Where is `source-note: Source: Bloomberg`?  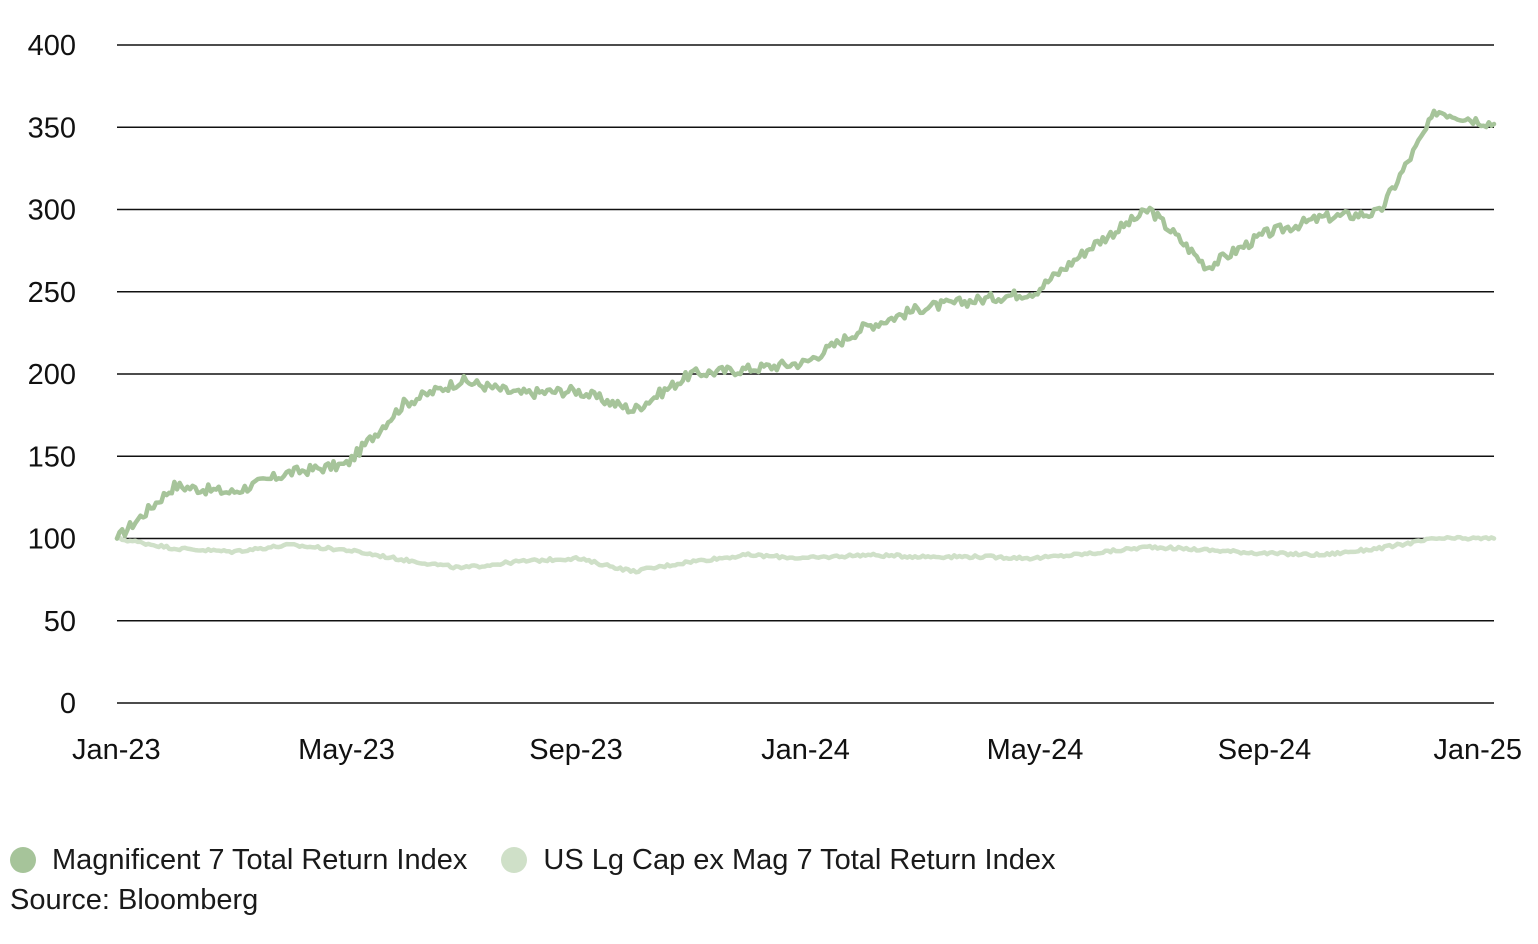 source-note: Source: Bloomberg is located at coordinates (134, 900).